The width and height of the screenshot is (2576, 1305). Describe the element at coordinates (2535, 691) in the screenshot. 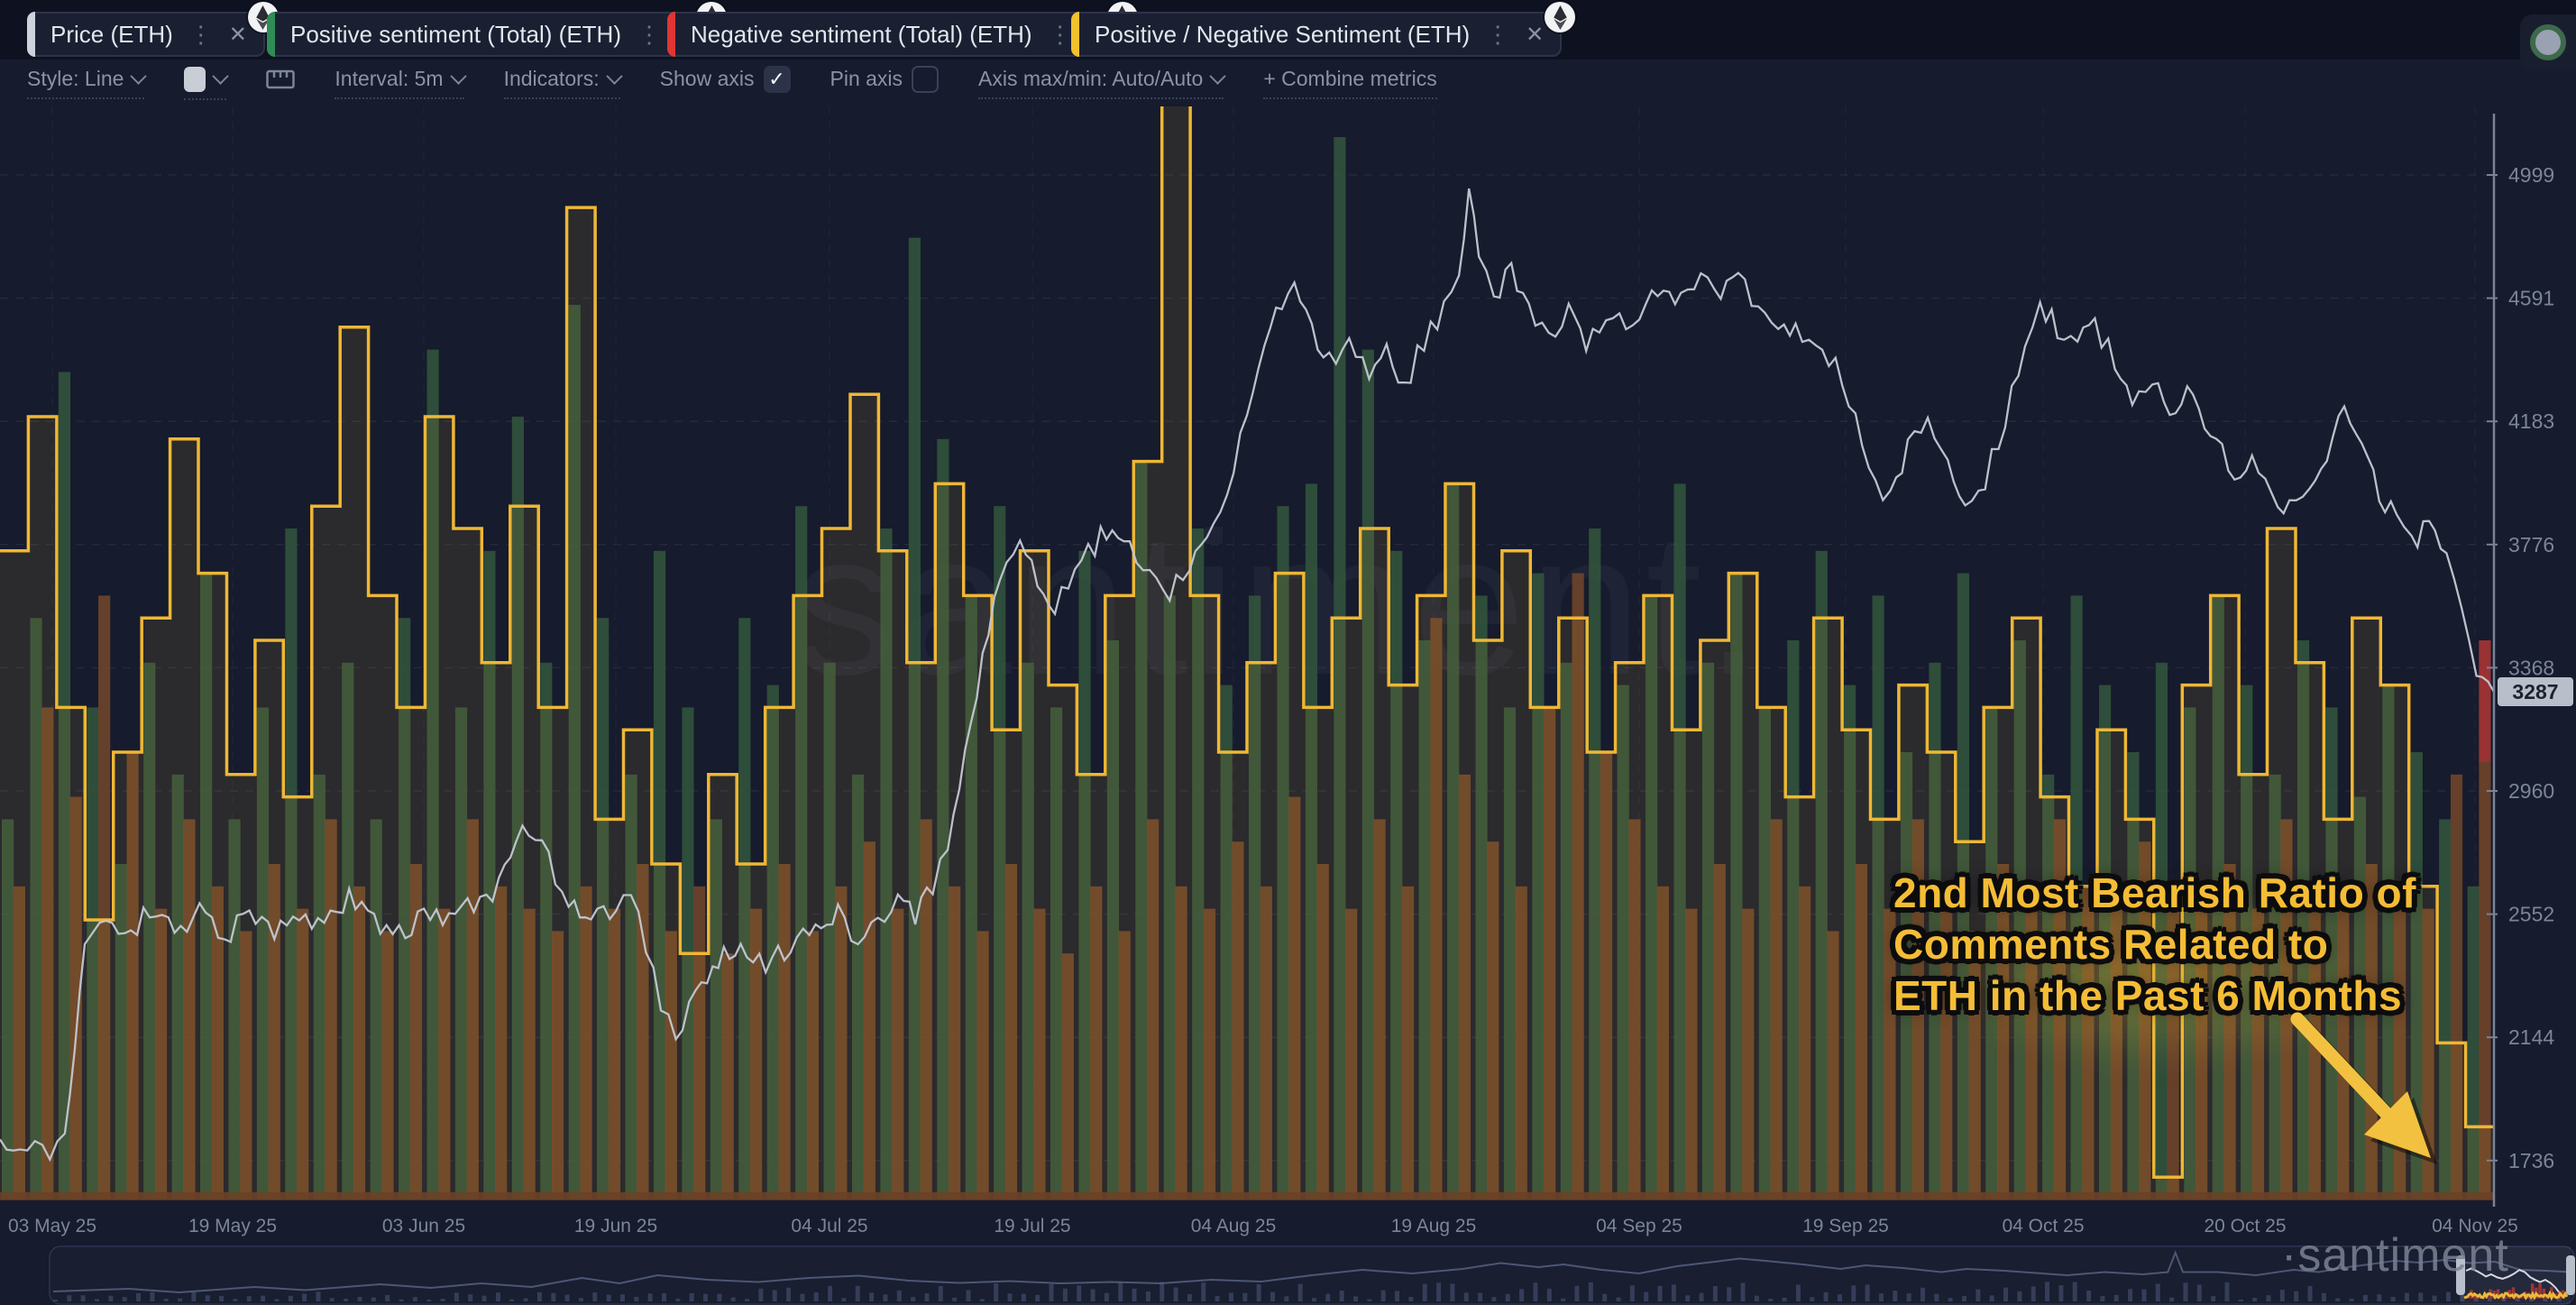

I see `current-price-badge: 3287` at that location.